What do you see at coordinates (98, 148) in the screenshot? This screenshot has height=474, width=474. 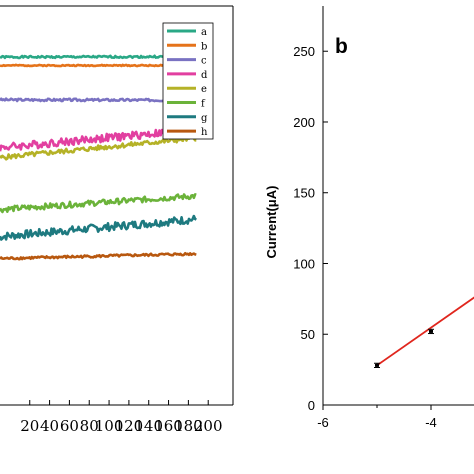 I see `series-line-e` at bounding box center [98, 148].